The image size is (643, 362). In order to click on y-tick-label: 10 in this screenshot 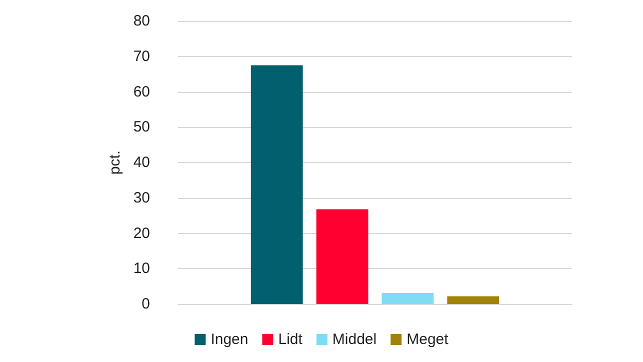, I will do `click(141, 269)`.